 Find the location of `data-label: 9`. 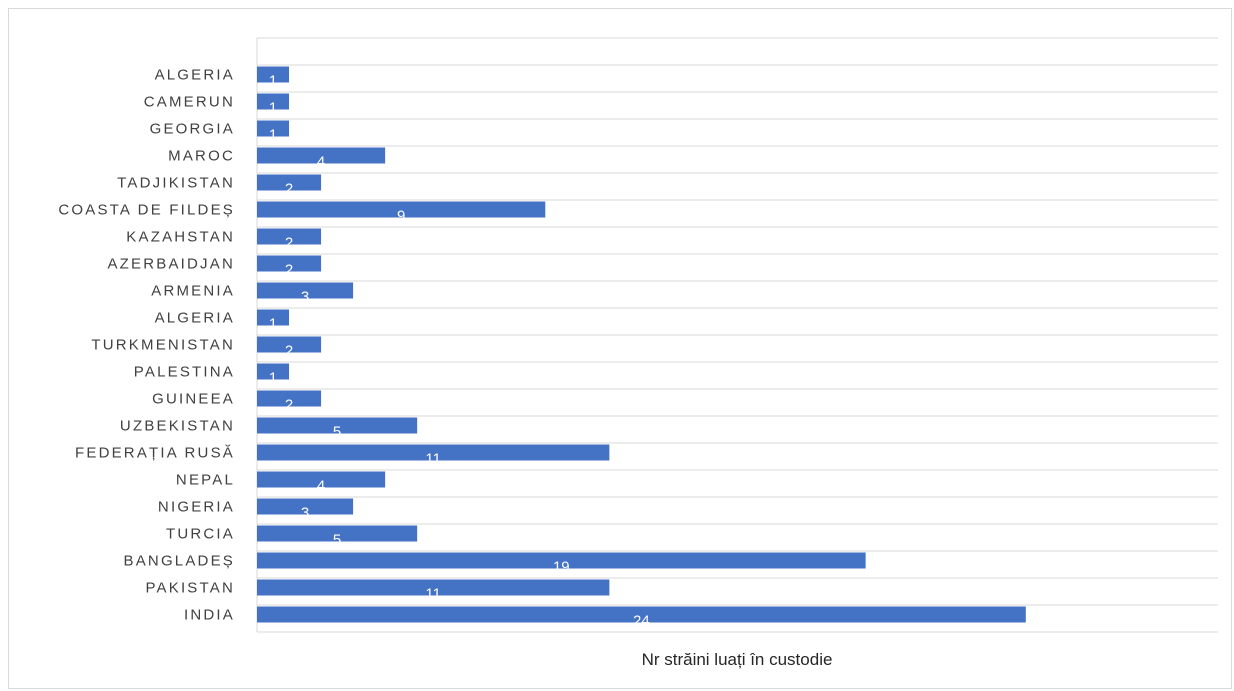

data-label: 9 is located at coordinates (401, 216).